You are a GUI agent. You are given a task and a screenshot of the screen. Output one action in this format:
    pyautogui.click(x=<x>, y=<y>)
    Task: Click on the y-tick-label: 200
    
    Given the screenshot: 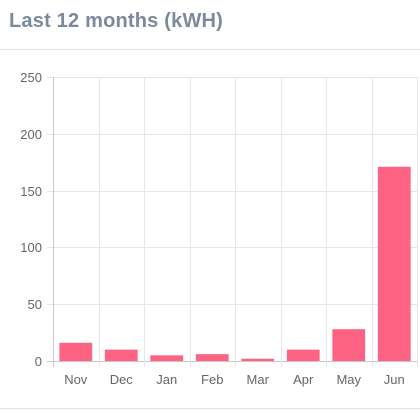 What is the action you would take?
    pyautogui.click(x=31, y=134)
    